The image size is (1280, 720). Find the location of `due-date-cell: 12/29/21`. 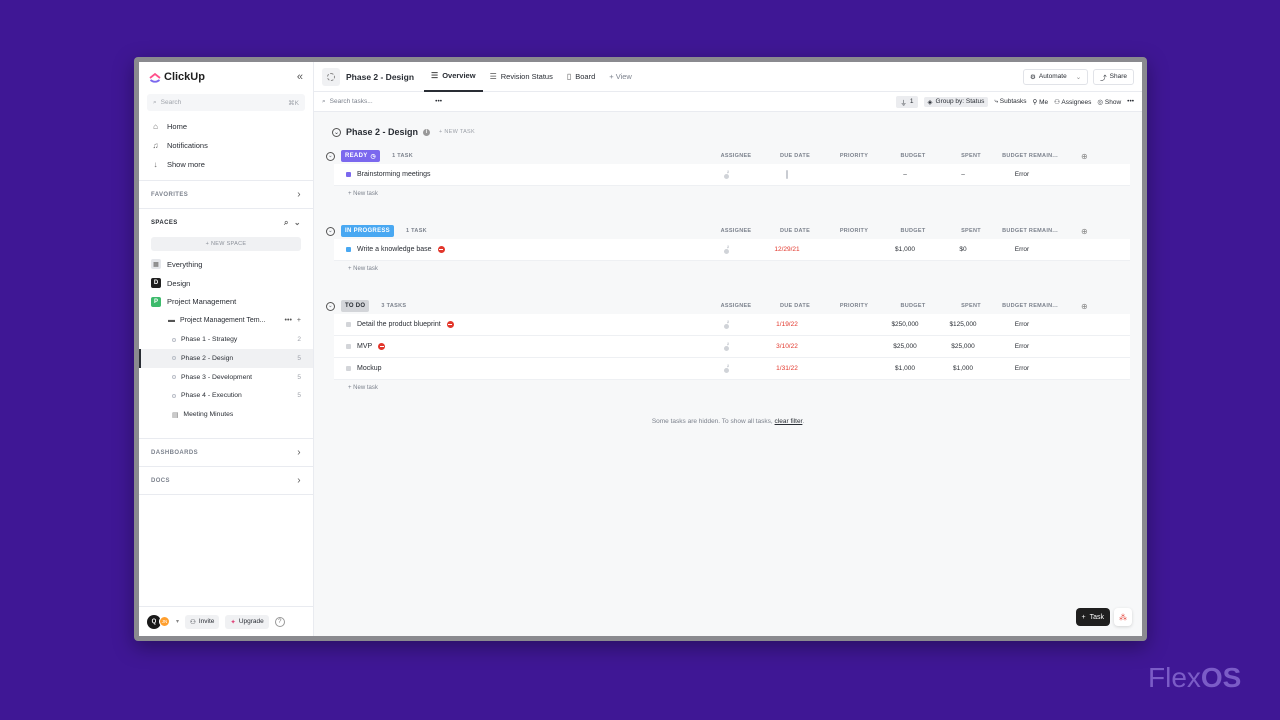

due-date-cell: 12/29/21 is located at coordinates (787, 249).